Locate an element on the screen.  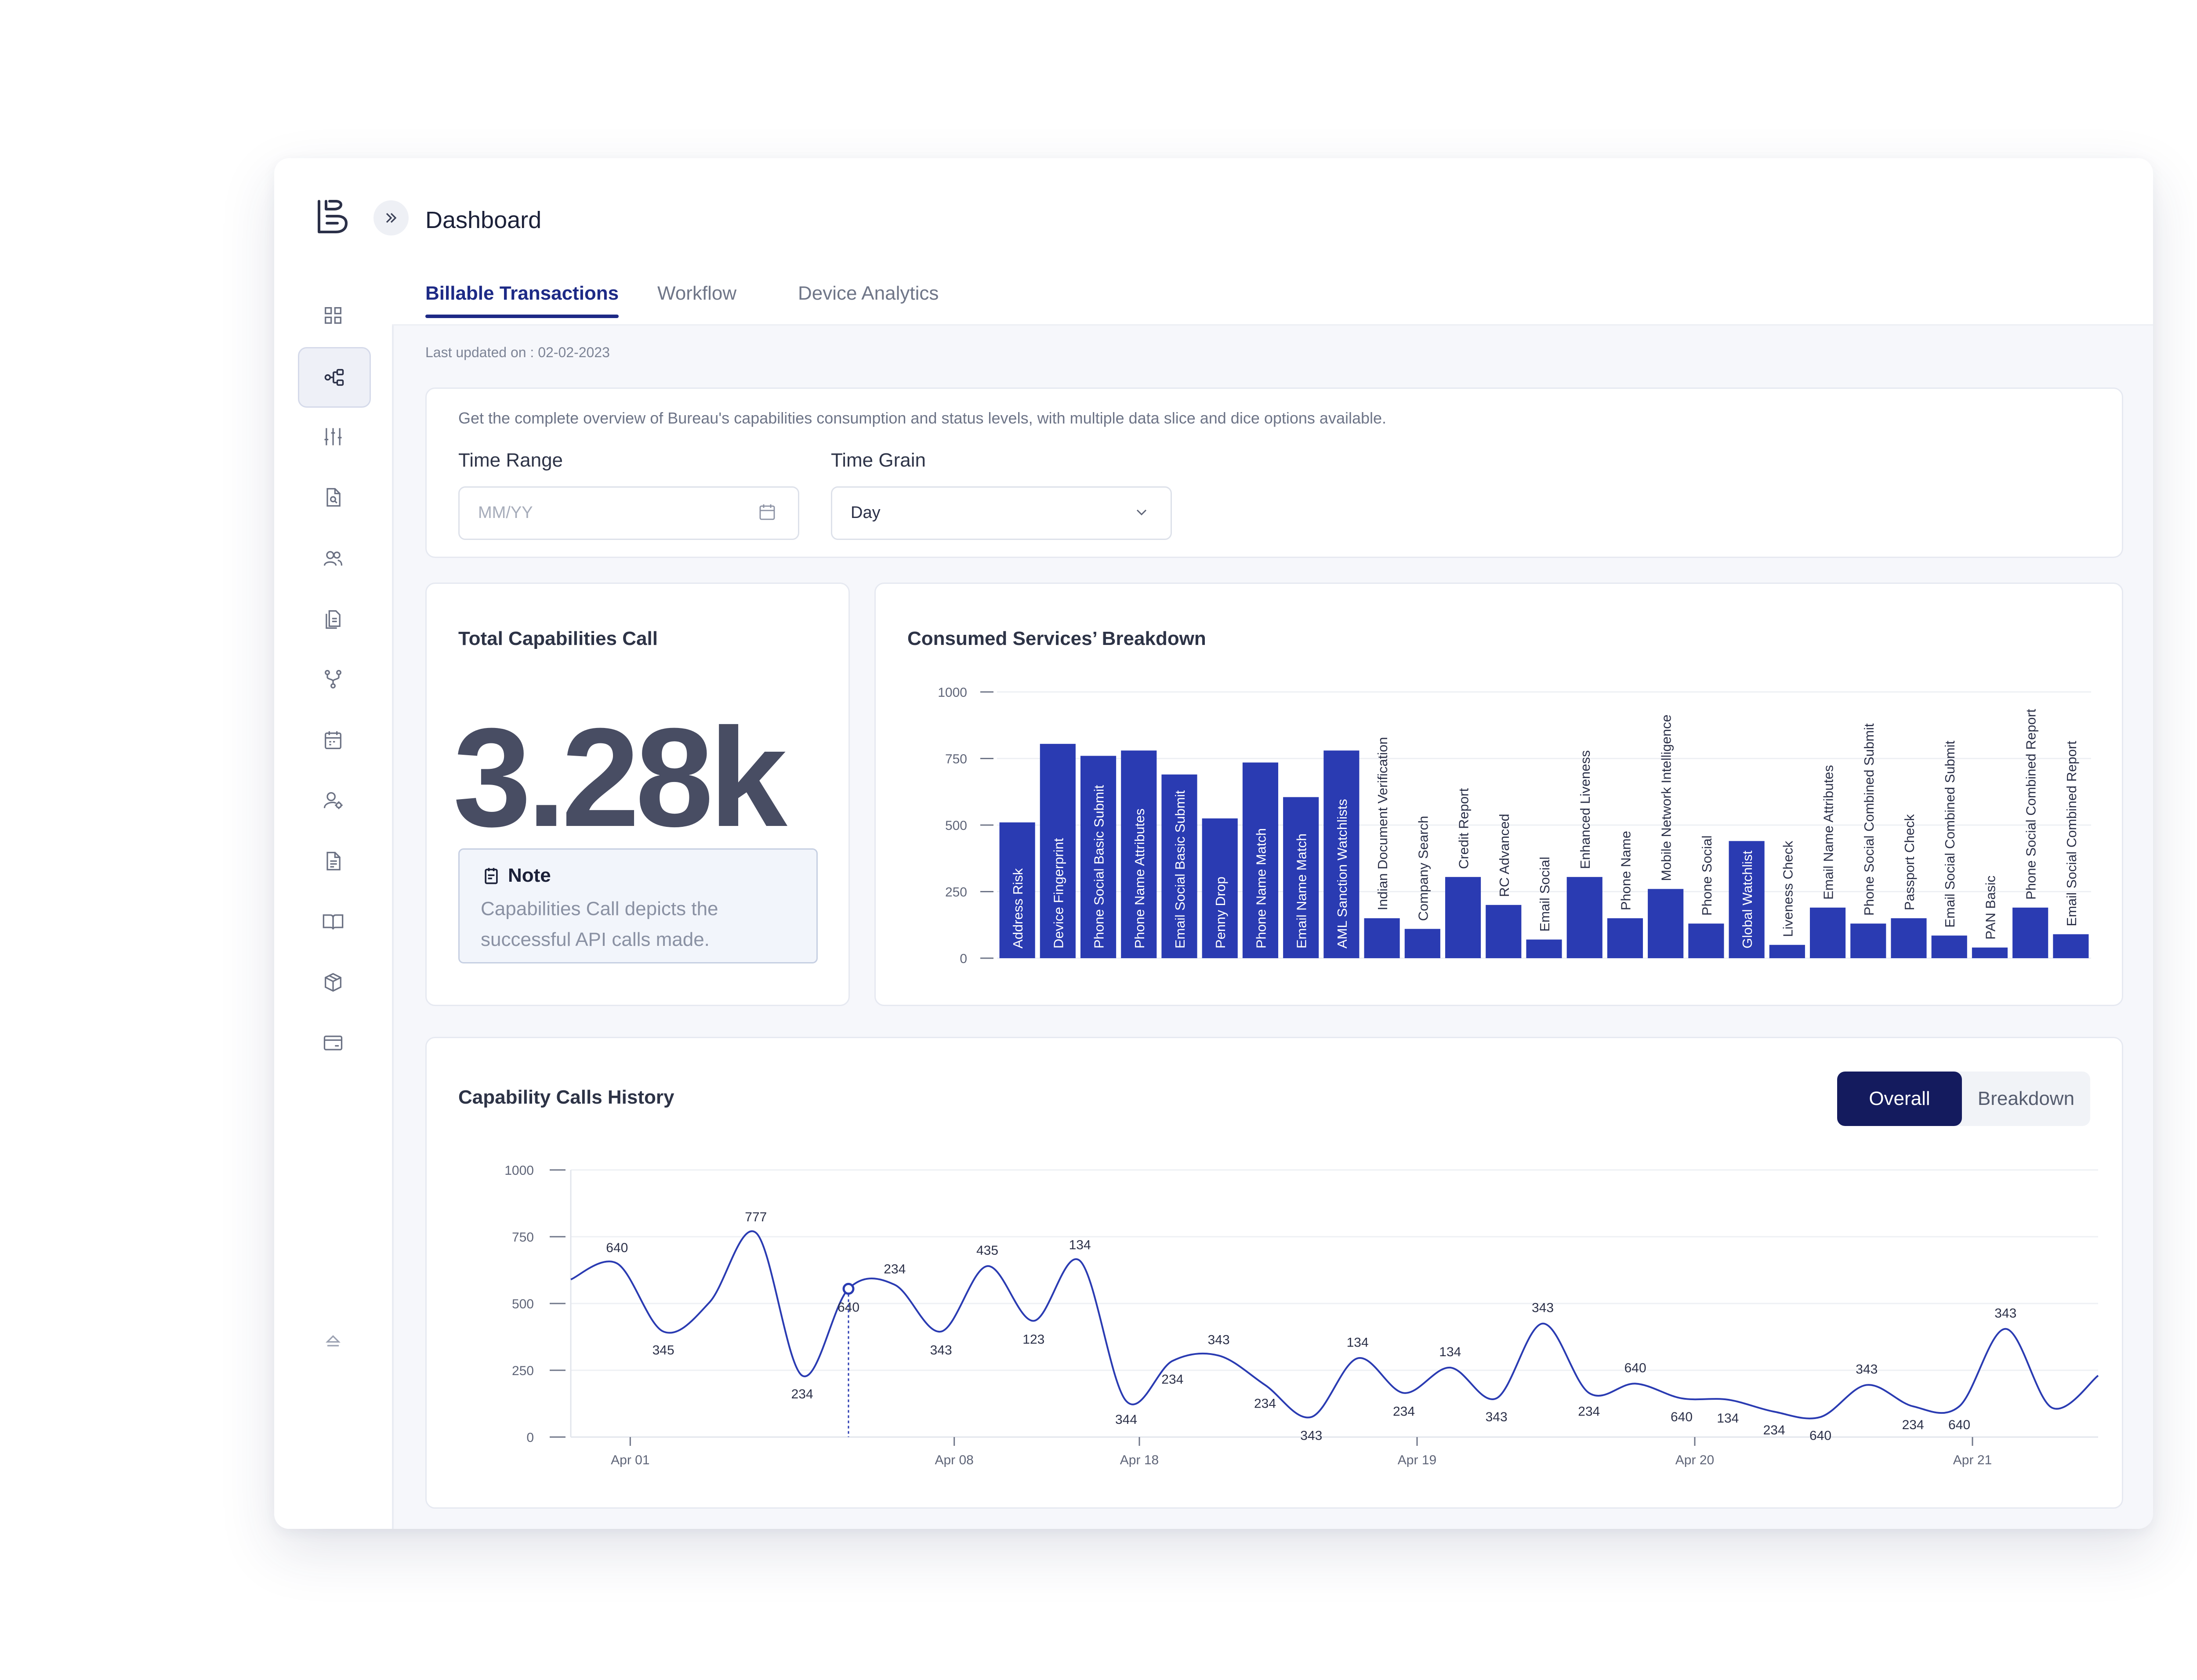
bar-label: RC Advanced is located at coordinates (1505, 855).